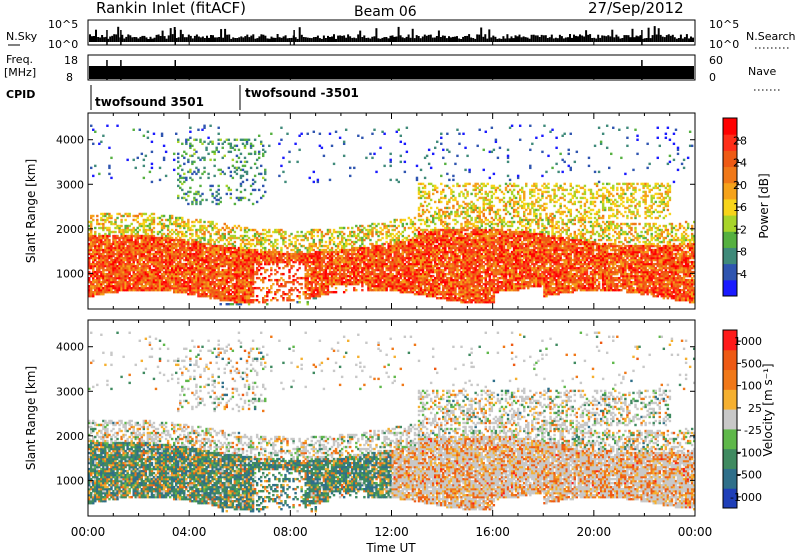 This screenshot has height=554, width=800. I want to click on freq-tick-high: 18, so click(71, 60).